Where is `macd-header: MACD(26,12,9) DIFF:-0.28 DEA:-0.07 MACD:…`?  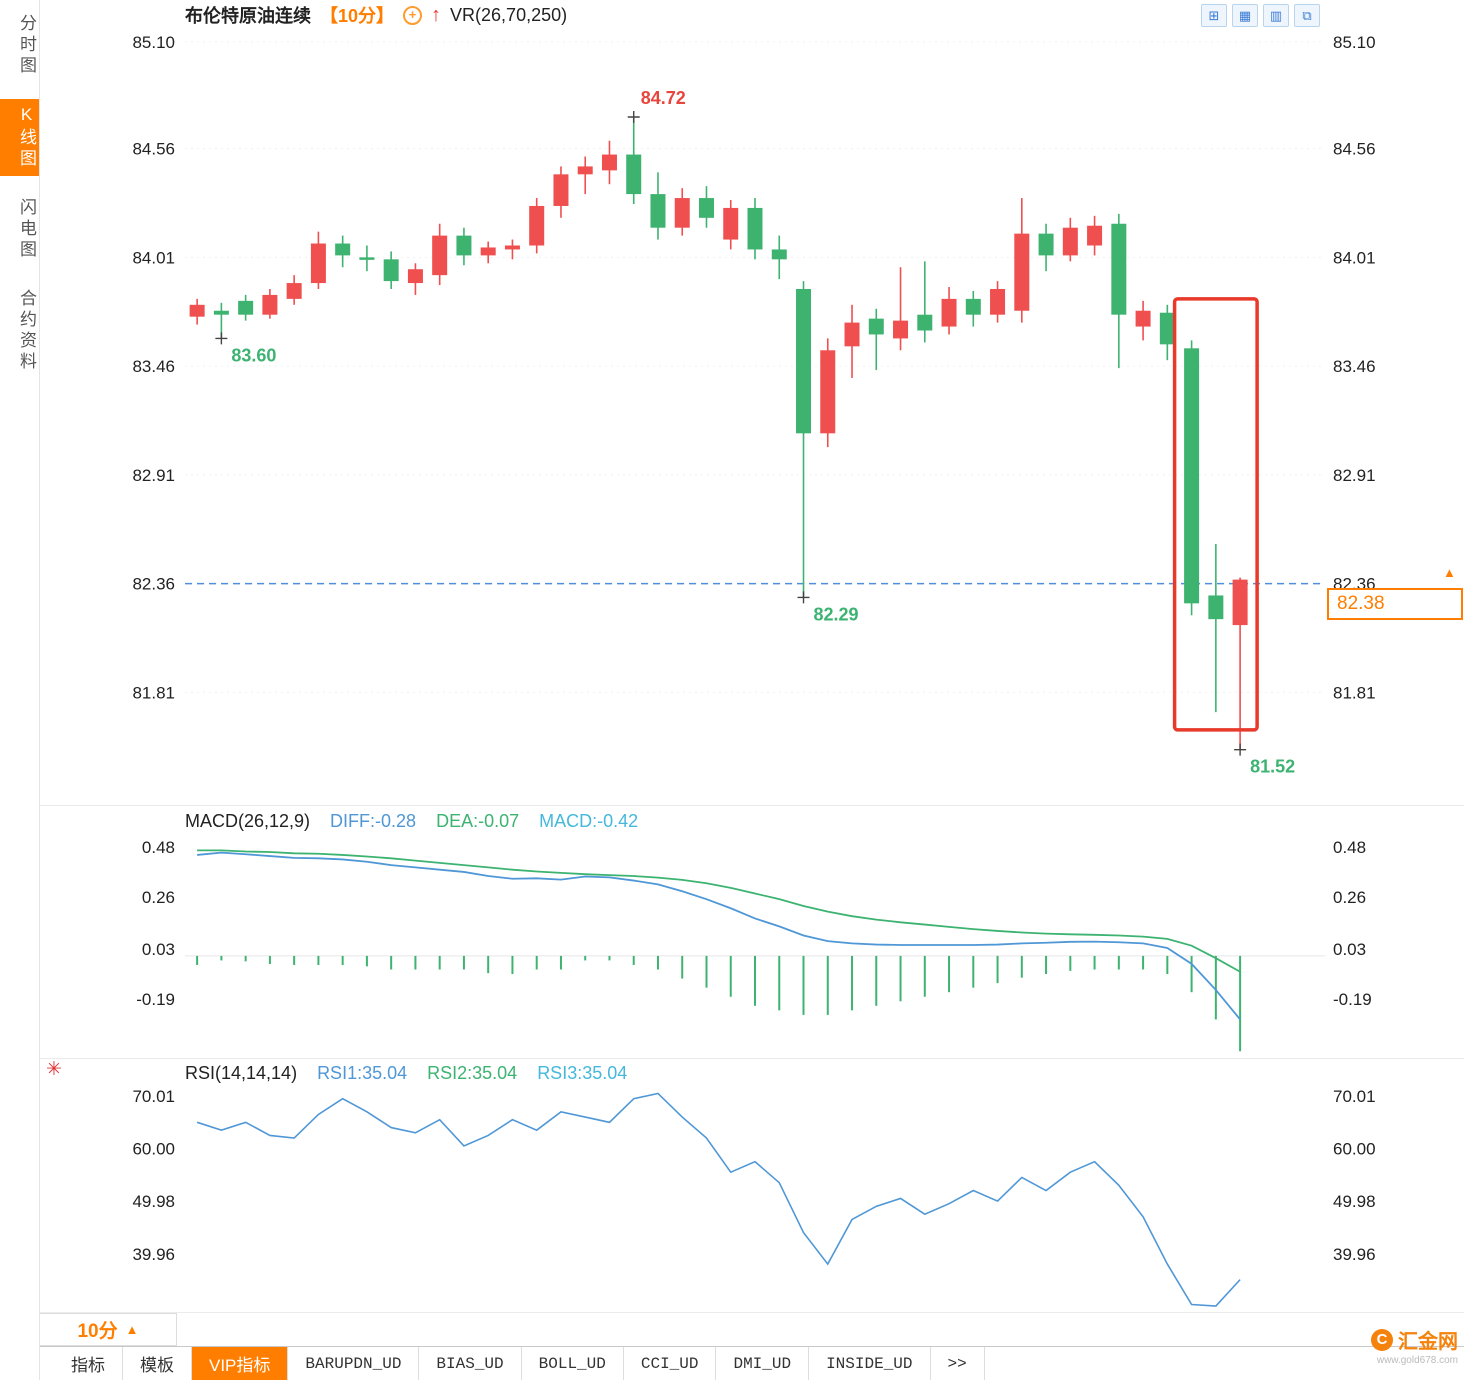
macd-header: MACD(26,12,9) DIFF:-0.28 DEA:-0.07 MACD:… is located at coordinates (411, 821).